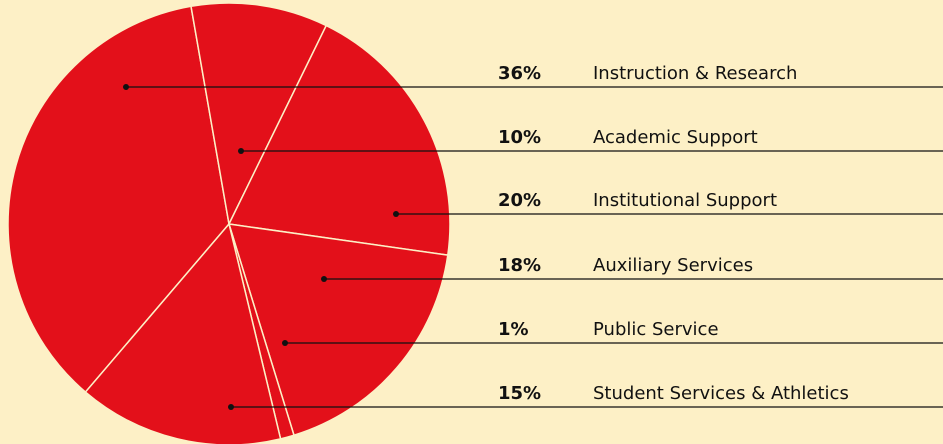 The height and width of the screenshot is (444, 943). What do you see at coordinates (673, 265) in the screenshot?
I see `category-label: Auxiliary Services` at bounding box center [673, 265].